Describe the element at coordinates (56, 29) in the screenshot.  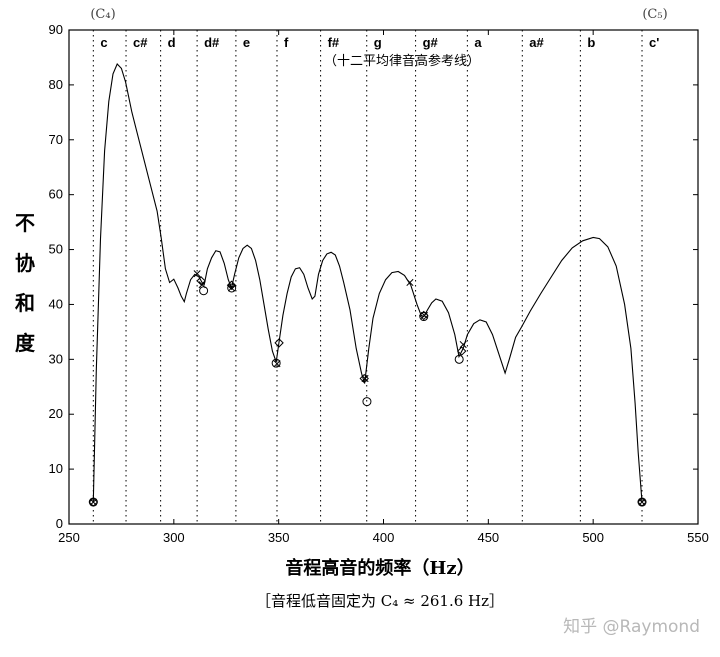
I see `y-tick-label: 90` at that location.